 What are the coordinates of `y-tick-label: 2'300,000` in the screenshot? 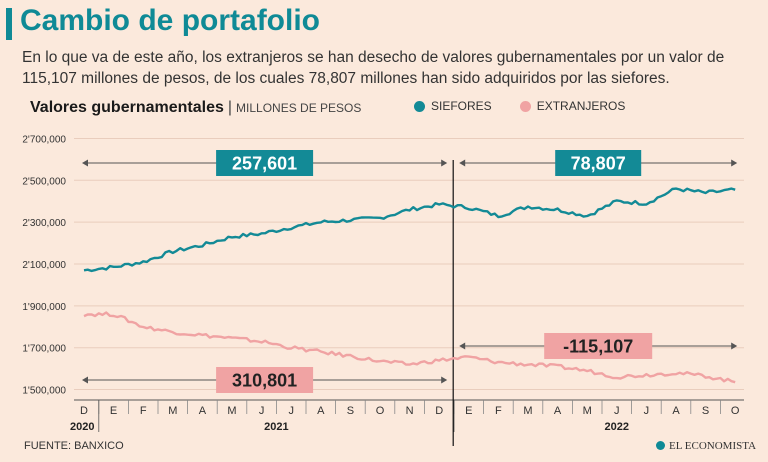 It's located at (44, 223).